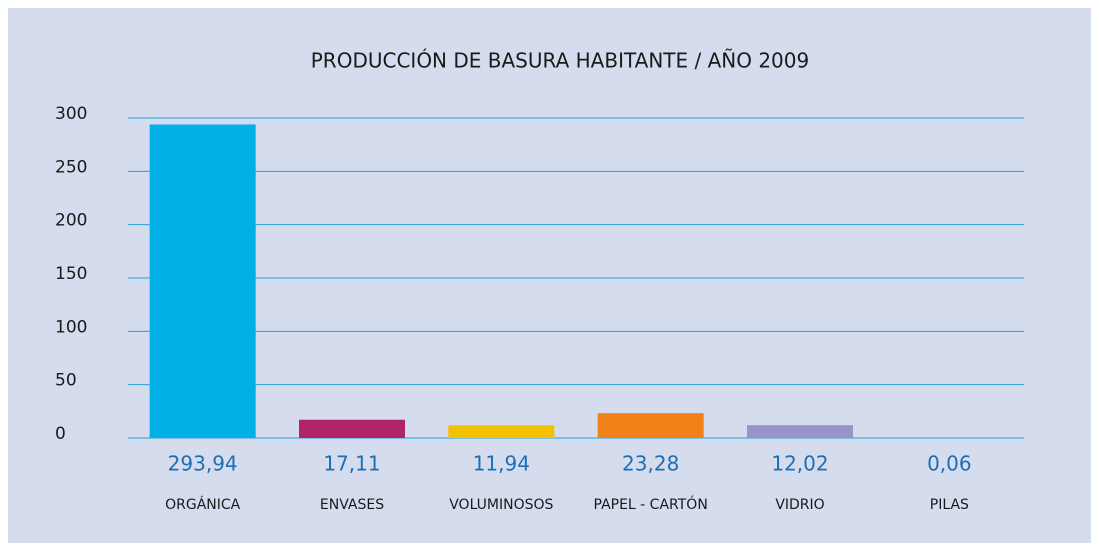  Describe the element at coordinates (351, 464) in the screenshot. I see `value-label: 17,11` at that location.